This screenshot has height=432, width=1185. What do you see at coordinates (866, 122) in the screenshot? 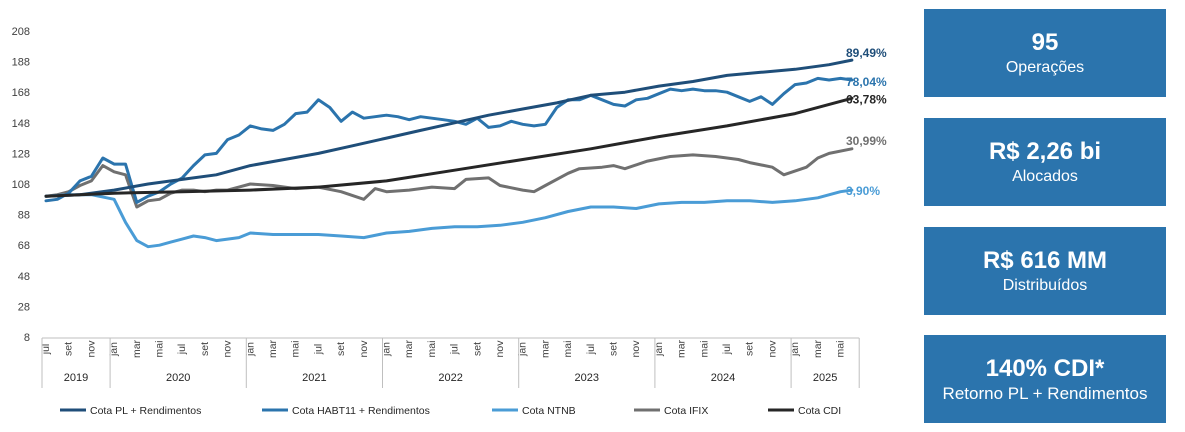
I see `end-labels: 89,49% 78,04% 3,90% 30,99% 63,78%` at bounding box center [866, 122].